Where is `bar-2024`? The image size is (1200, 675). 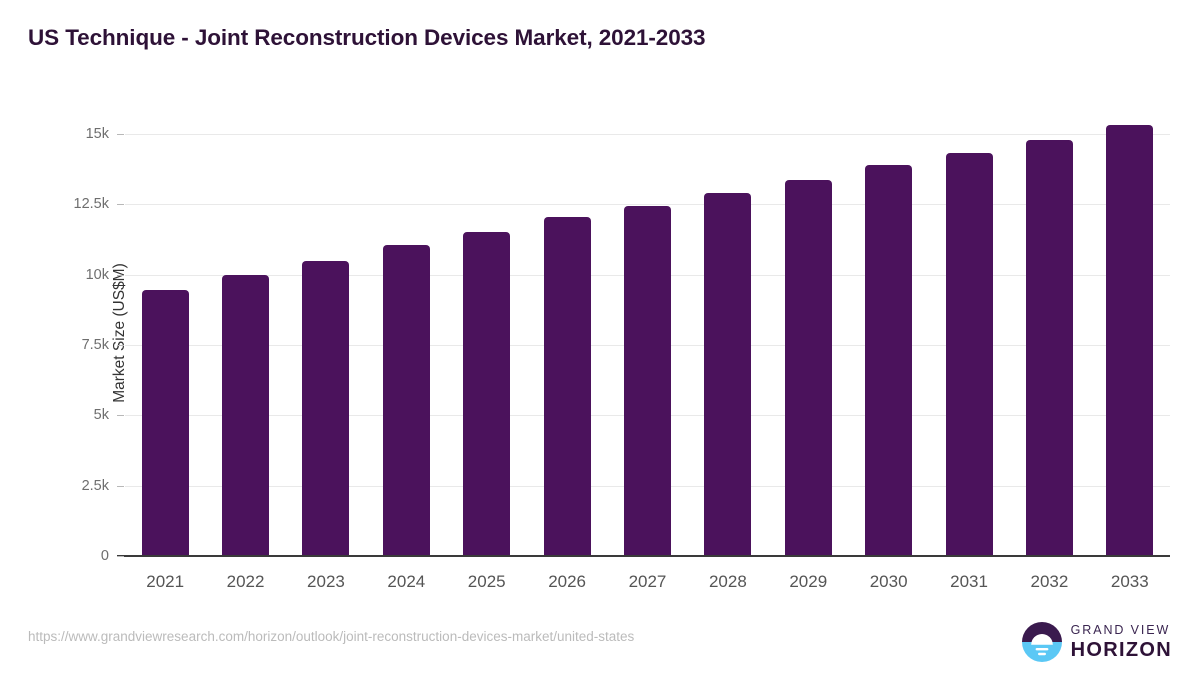
bar-2024 is located at coordinates (406, 400).